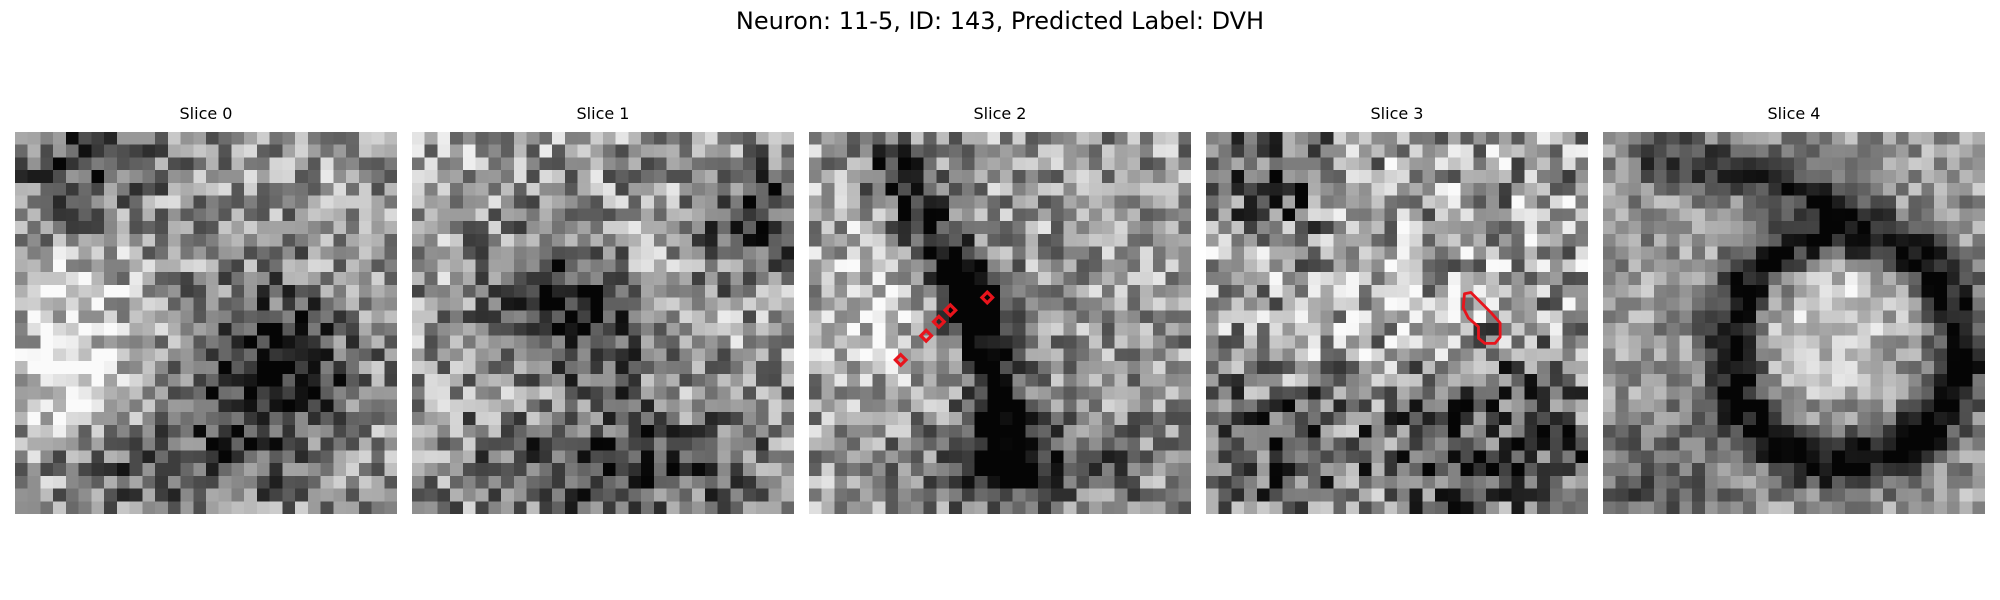  Describe the element at coordinates (603, 113) in the screenshot. I see `slice-title-1: Slice 1` at that location.